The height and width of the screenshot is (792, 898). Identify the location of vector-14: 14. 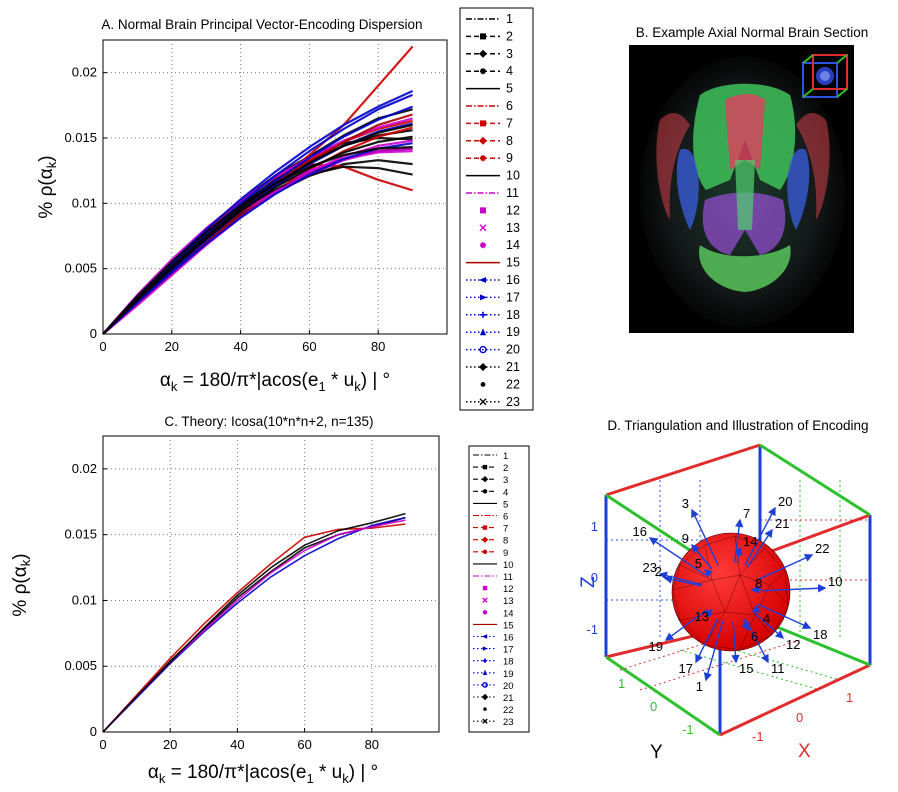
(745, 548).